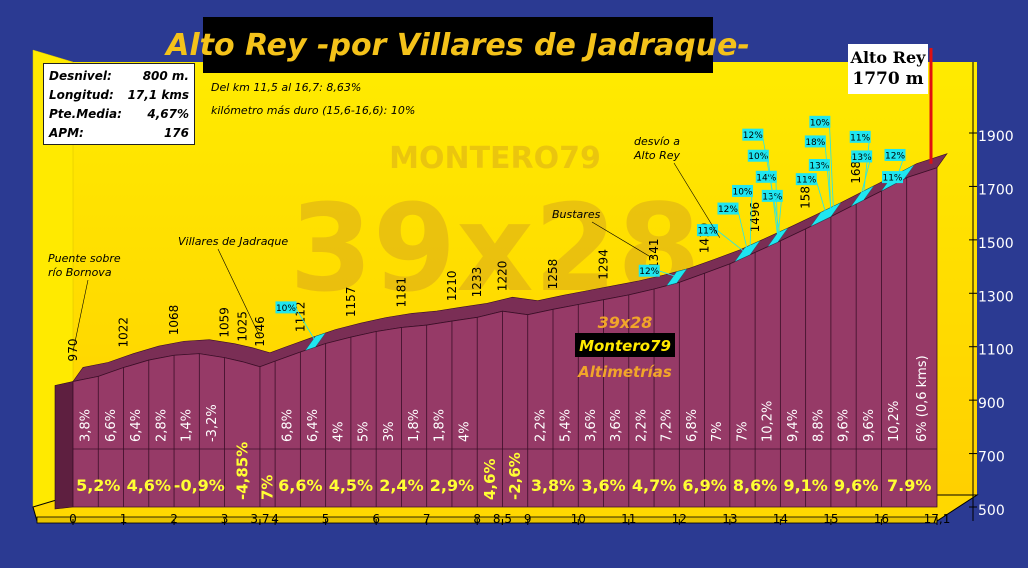 This screenshot has height=568, width=1028. Describe the element at coordinates (80, 272) in the screenshot. I see `place-label: río Bornova` at that location.